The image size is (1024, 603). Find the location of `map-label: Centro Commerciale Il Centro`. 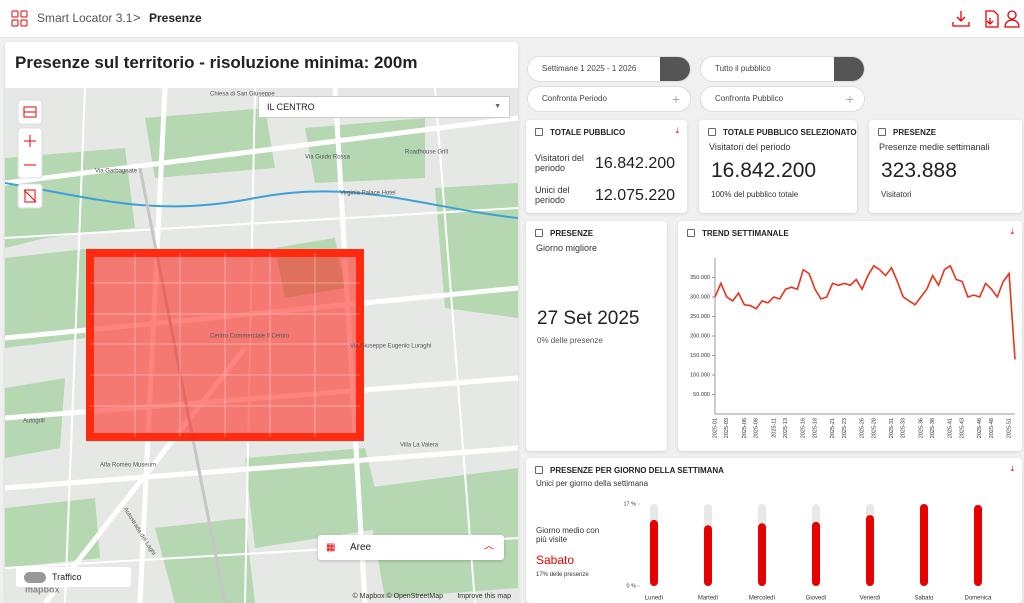

map-label: Centro Commerciale Il Centro is located at coordinates (250, 337).